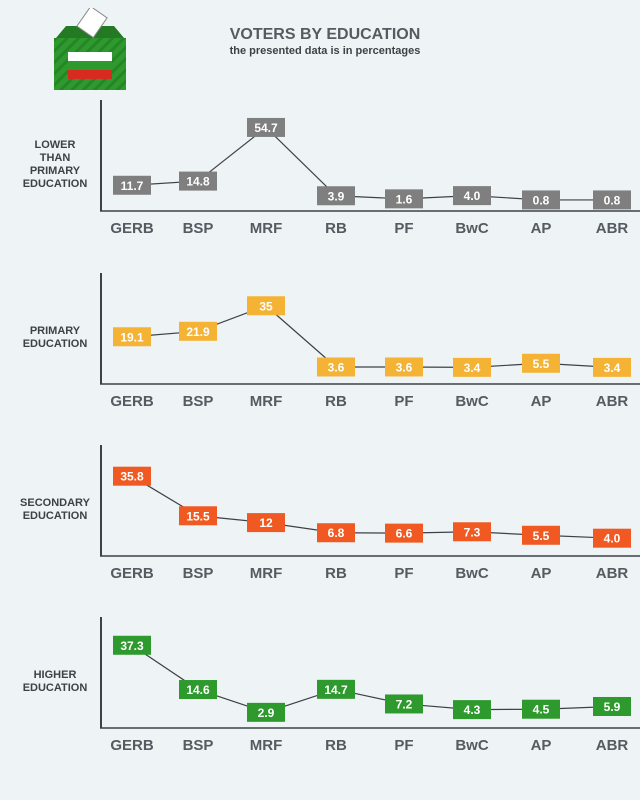 This screenshot has height=800, width=640. Describe the element at coordinates (325, 34) in the screenshot. I see `chart-title: VOTERS BY EDUCATION` at that location.